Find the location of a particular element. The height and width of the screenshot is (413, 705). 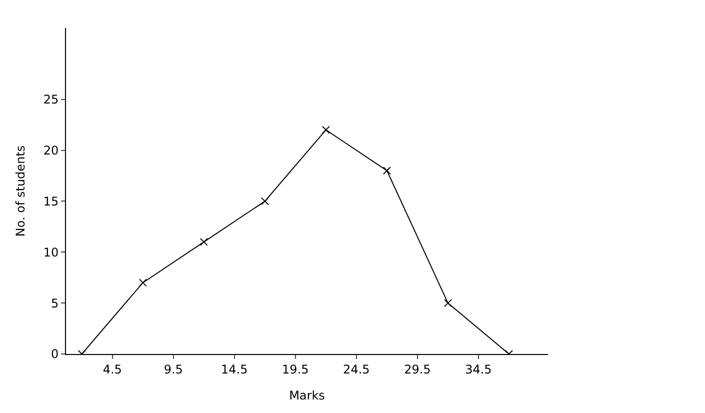

y-tick-label: 10 is located at coordinates (51, 252).